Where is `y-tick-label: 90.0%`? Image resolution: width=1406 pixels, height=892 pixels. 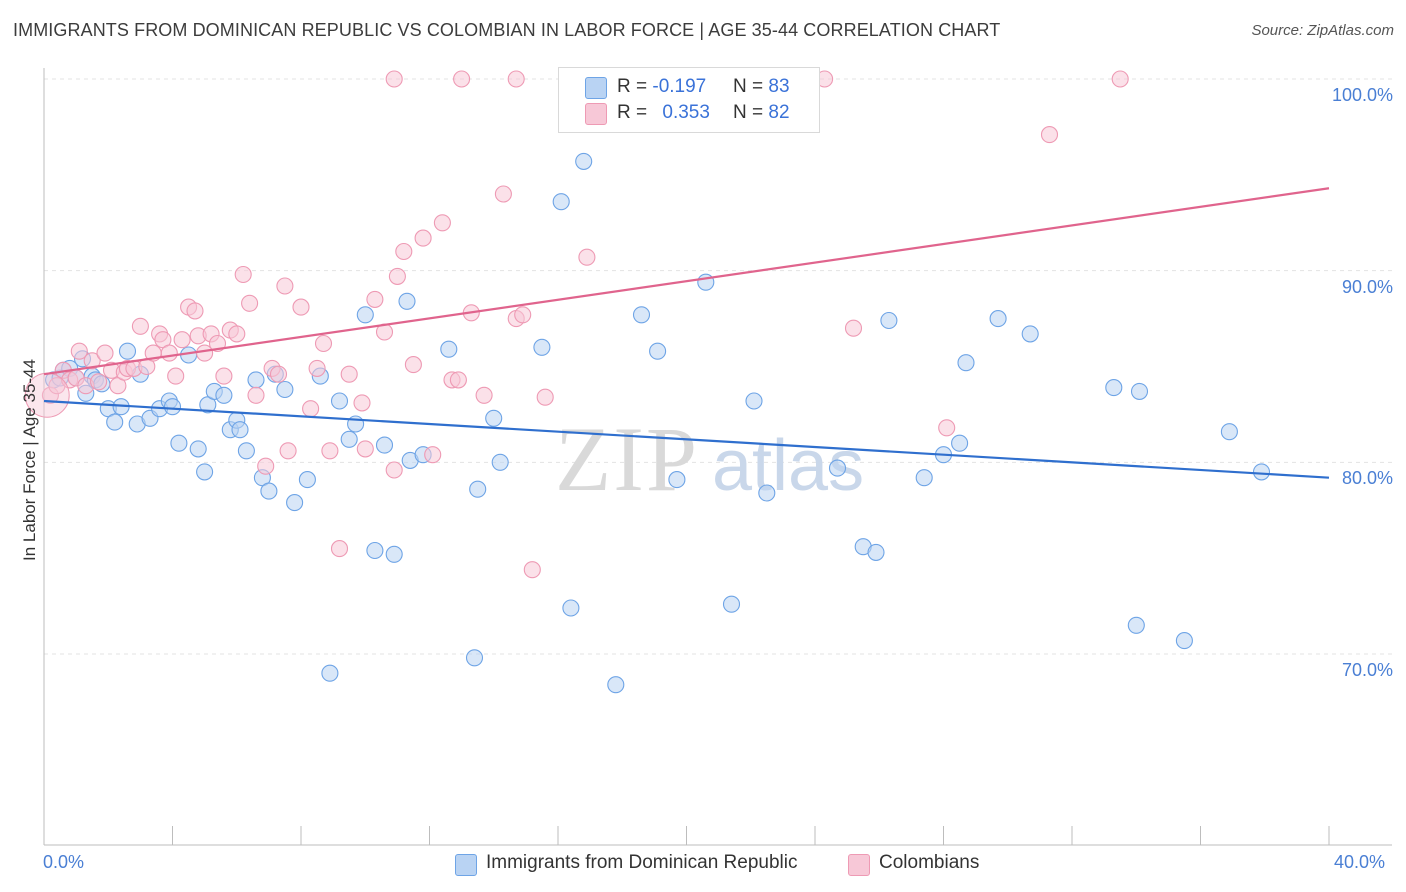 y-tick-label: 90.0% is located at coordinates (1367, 286).